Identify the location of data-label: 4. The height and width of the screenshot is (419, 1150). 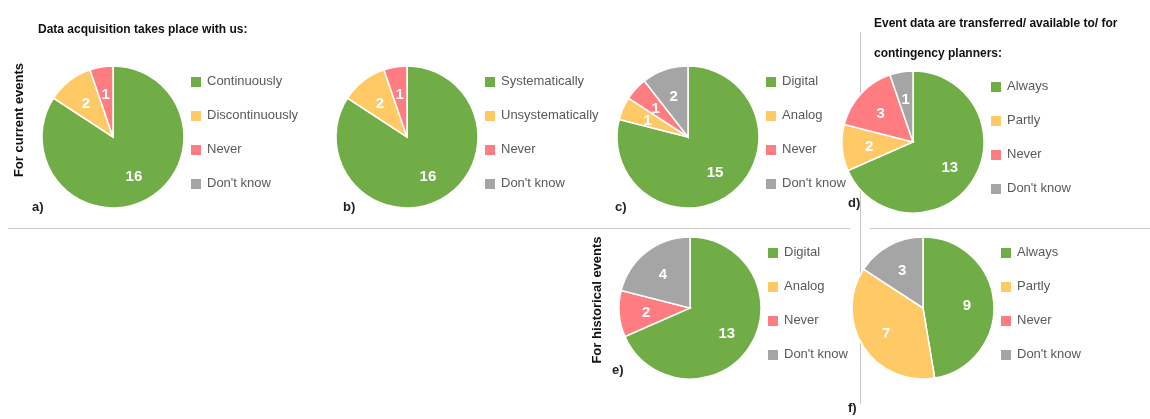
(663, 273).